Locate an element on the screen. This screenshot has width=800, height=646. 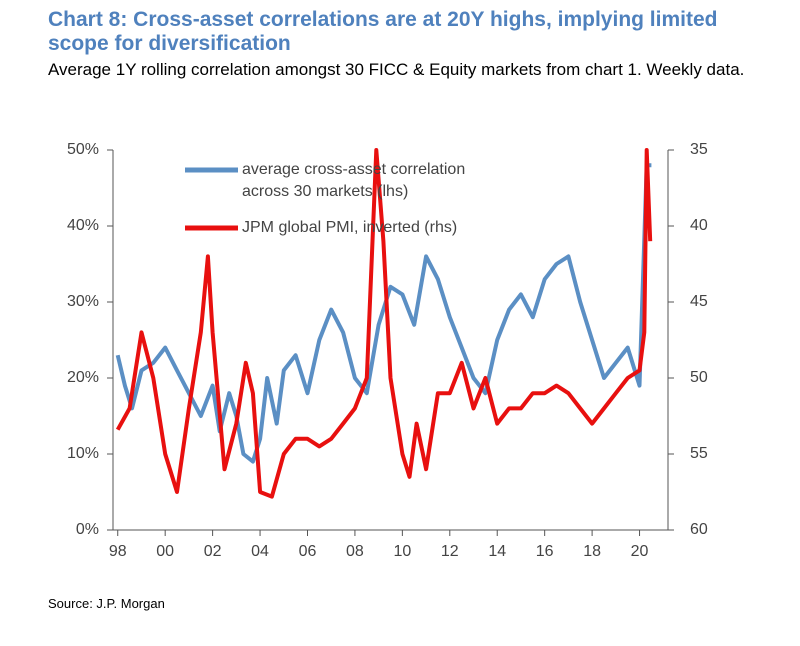
x-tick-label: 12 is located at coordinates (450, 551).